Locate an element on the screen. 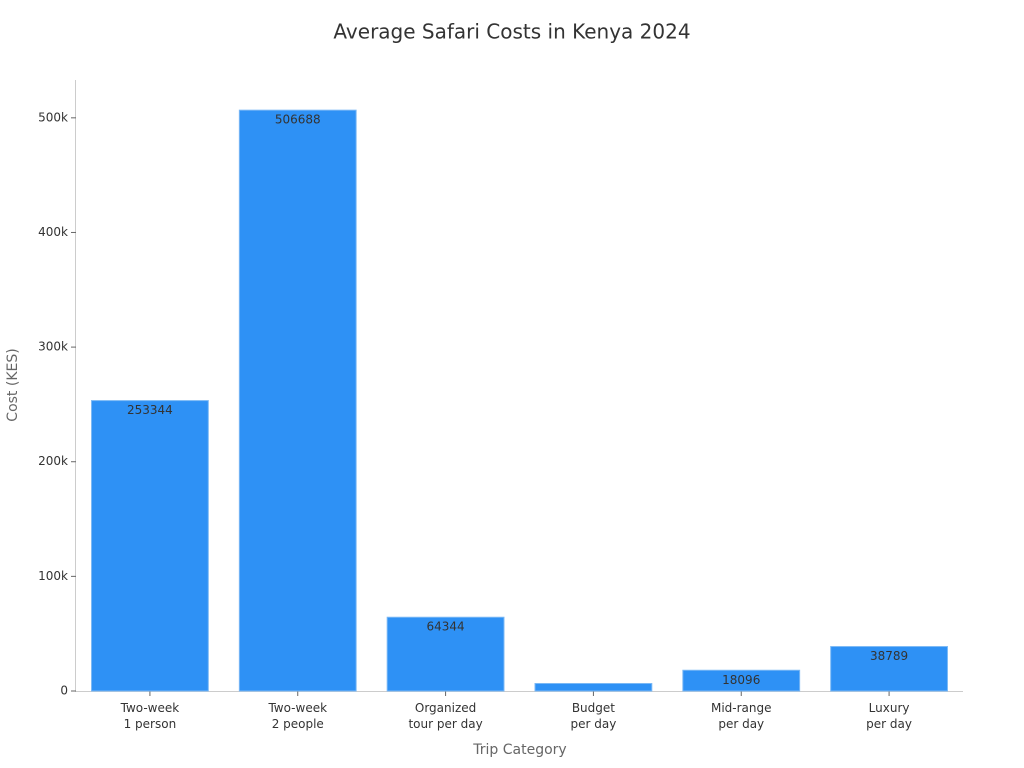  x-tick-label: Two-week 2 people is located at coordinates (297, 716).